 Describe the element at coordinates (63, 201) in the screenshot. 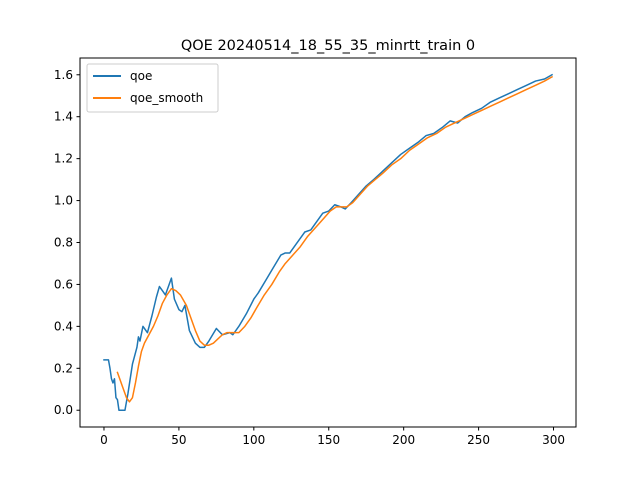

I see `y-tick-label: 1.0` at that location.